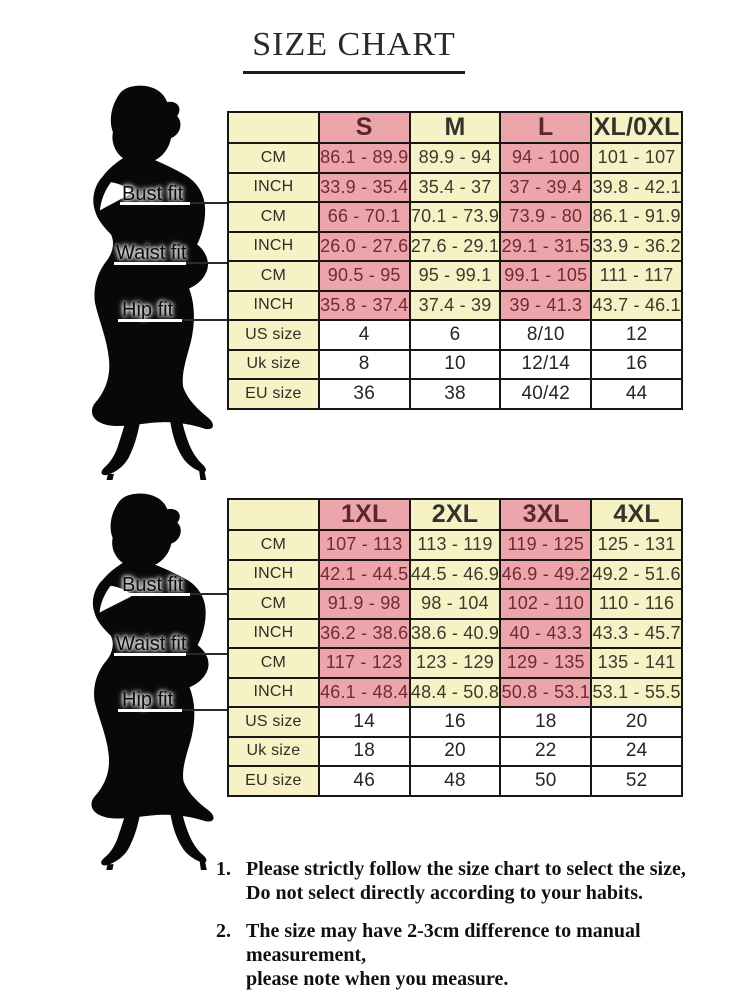 The width and height of the screenshot is (750, 1000). I want to click on size-value-cell: 29.1 - 31.5, so click(546, 246).